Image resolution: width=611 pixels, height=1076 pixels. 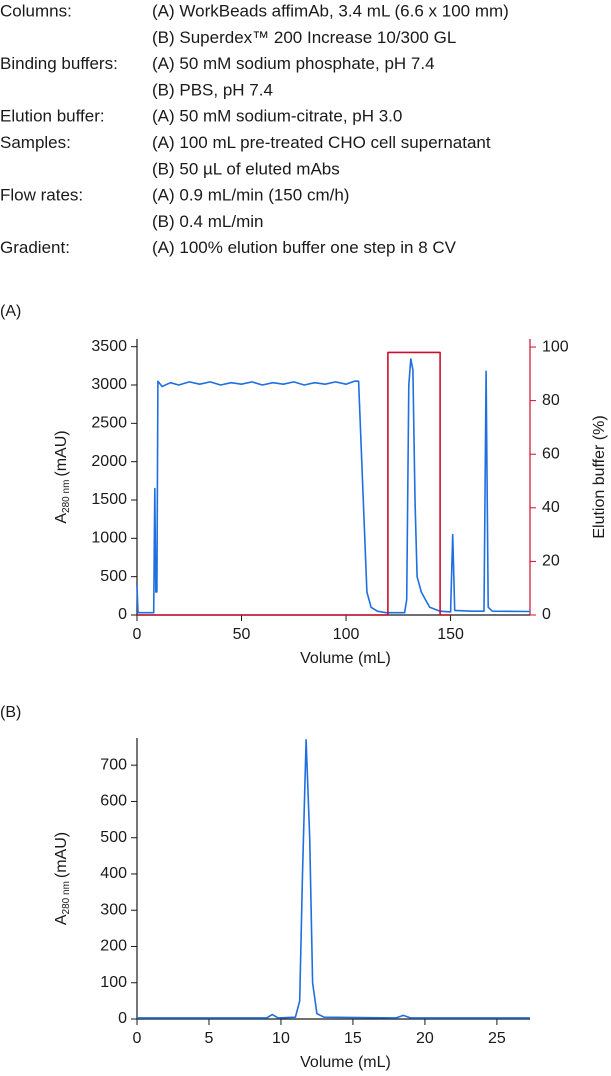 I want to click on y-tick-label: 300, so click(x=113, y=909).